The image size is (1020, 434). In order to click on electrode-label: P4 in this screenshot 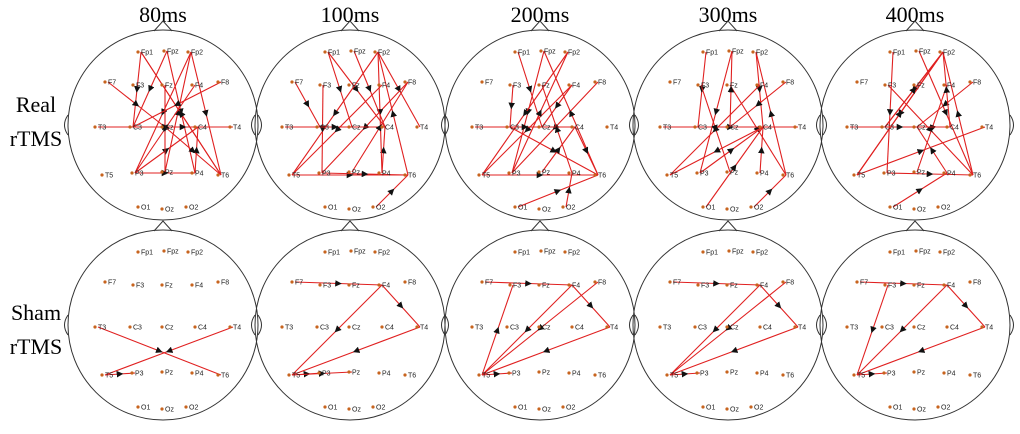, I will do `click(764, 374)`.